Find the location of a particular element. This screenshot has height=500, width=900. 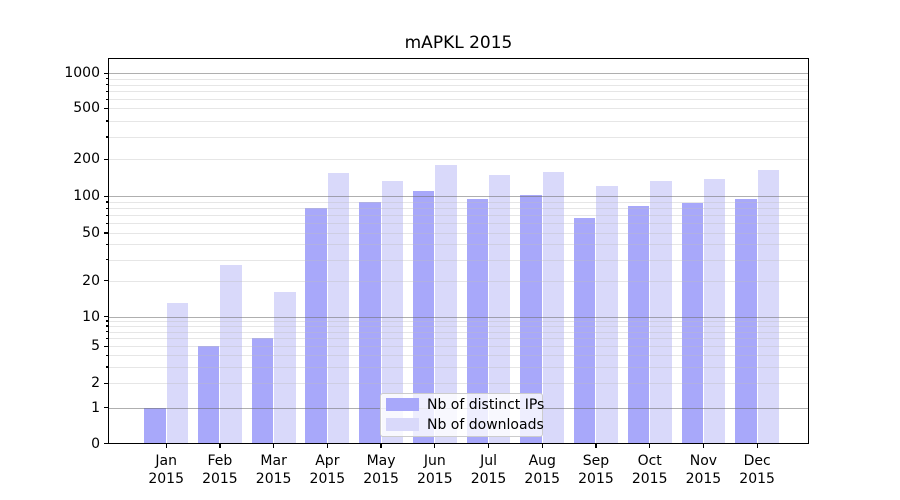

x-tick-label: Dec 2015 is located at coordinates (757, 470).